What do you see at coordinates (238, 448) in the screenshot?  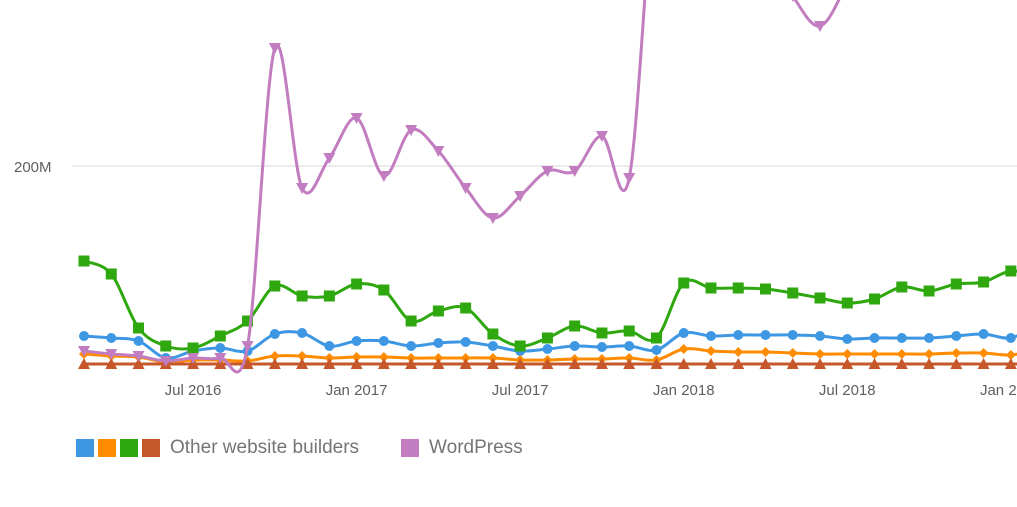 I see `legend-item-other-website-builders: Other website builders` at bounding box center [238, 448].